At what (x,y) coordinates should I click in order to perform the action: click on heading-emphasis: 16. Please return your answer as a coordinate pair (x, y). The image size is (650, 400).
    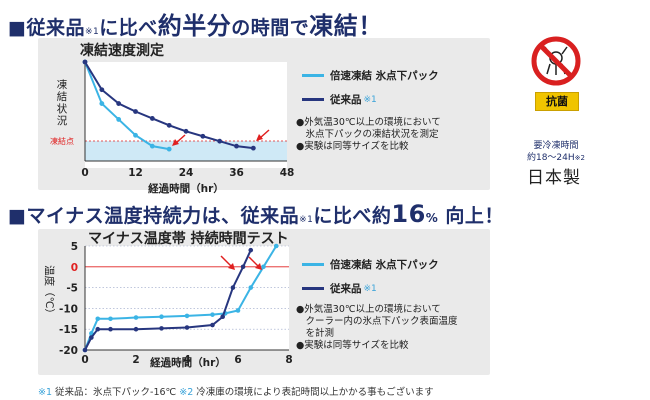
    Looking at the image, I should click on (408, 214).